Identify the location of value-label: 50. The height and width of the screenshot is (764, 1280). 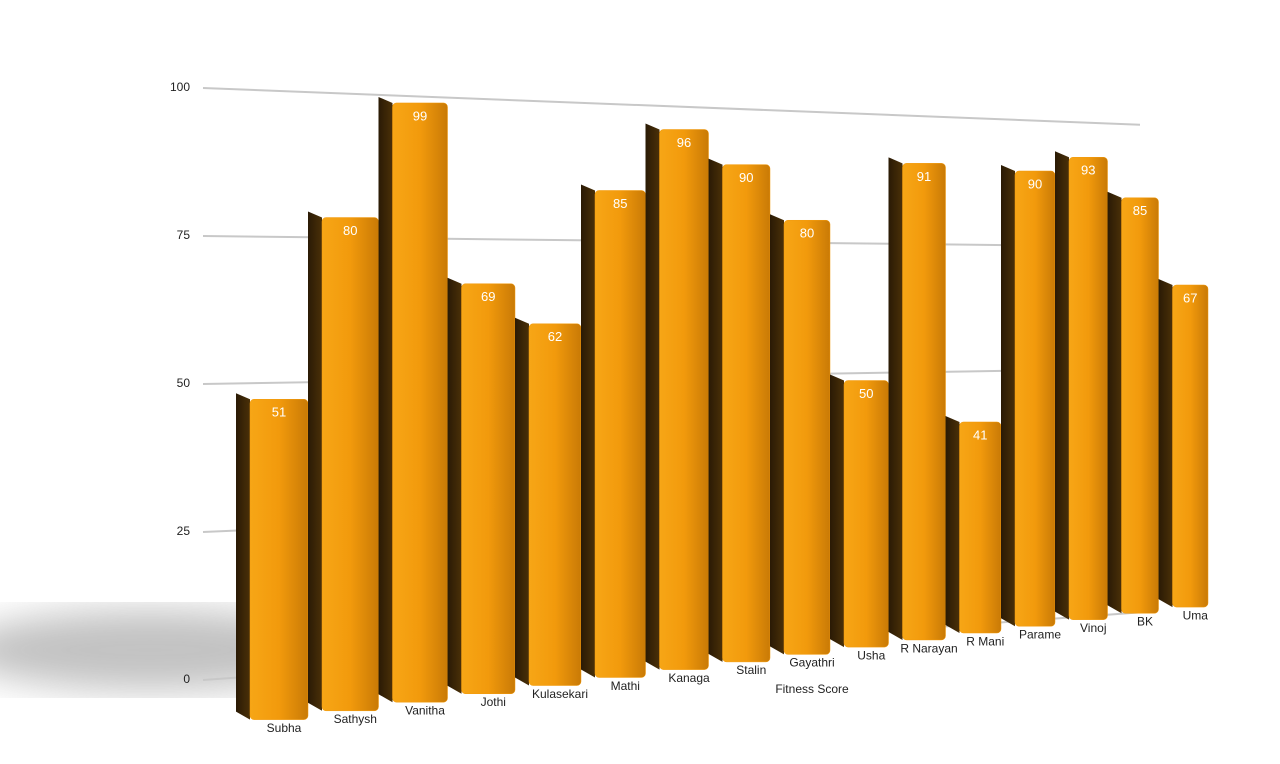
(866, 393).